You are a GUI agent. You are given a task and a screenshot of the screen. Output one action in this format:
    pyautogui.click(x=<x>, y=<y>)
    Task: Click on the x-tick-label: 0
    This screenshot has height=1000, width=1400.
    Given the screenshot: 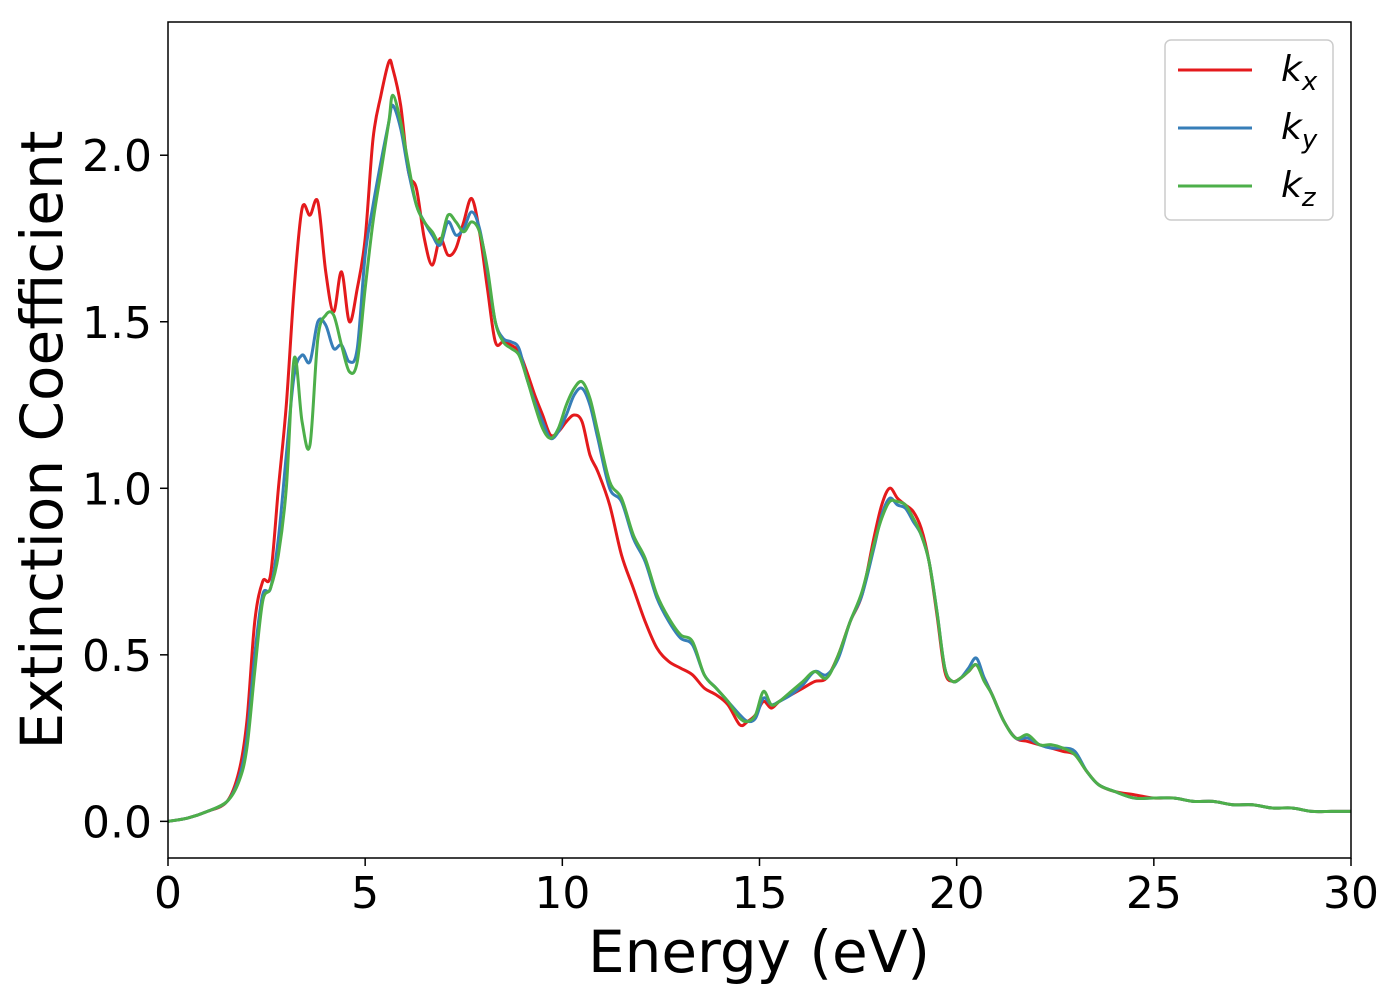 What is the action you would take?
    pyautogui.click(x=168, y=893)
    